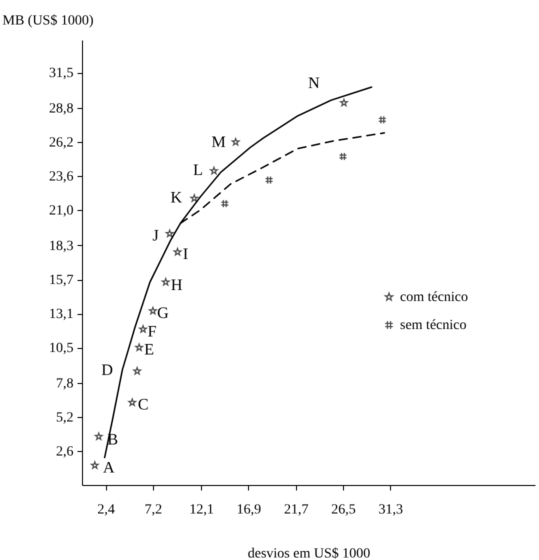 This screenshot has height=560, width=539. Describe the element at coordinates (61, 246) in the screenshot. I see `y-tick-label: 18,3` at that location.